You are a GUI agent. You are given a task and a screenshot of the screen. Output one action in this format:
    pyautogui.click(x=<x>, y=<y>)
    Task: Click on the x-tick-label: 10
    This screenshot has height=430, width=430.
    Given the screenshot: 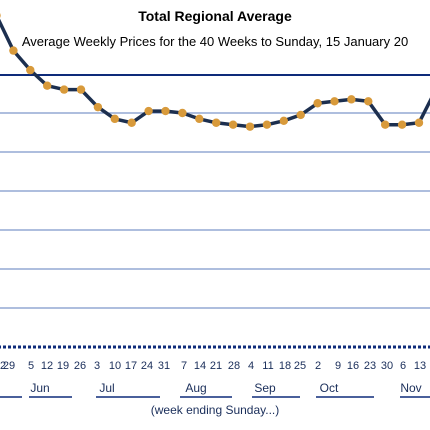 What is the action you would take?
    pyautogui.click(x=115, y=366)
    